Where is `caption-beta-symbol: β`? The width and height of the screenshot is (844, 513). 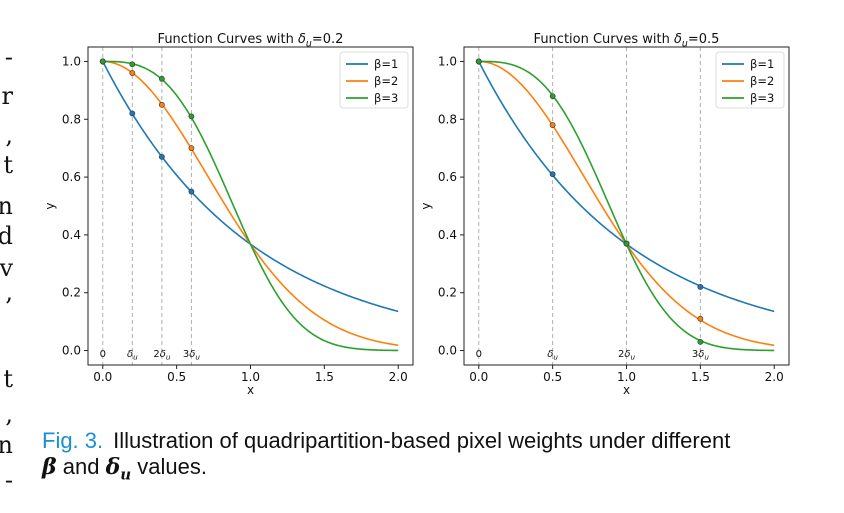 caption-beta-symbol: β is located at coordinates (49, 467).